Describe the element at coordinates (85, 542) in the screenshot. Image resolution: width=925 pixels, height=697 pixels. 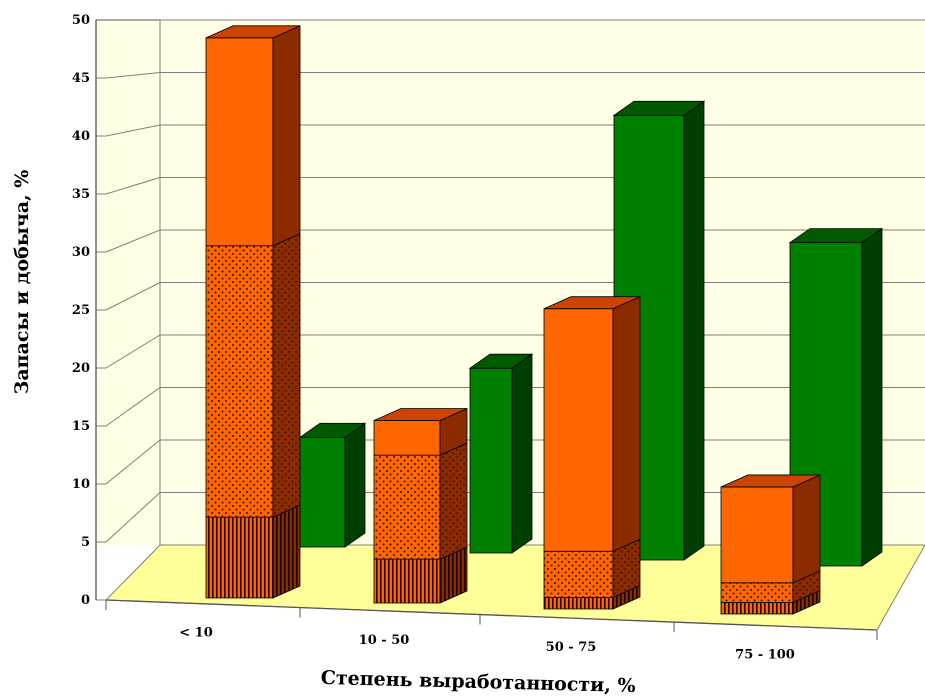
I see `y-tick-label: 5` at that location.